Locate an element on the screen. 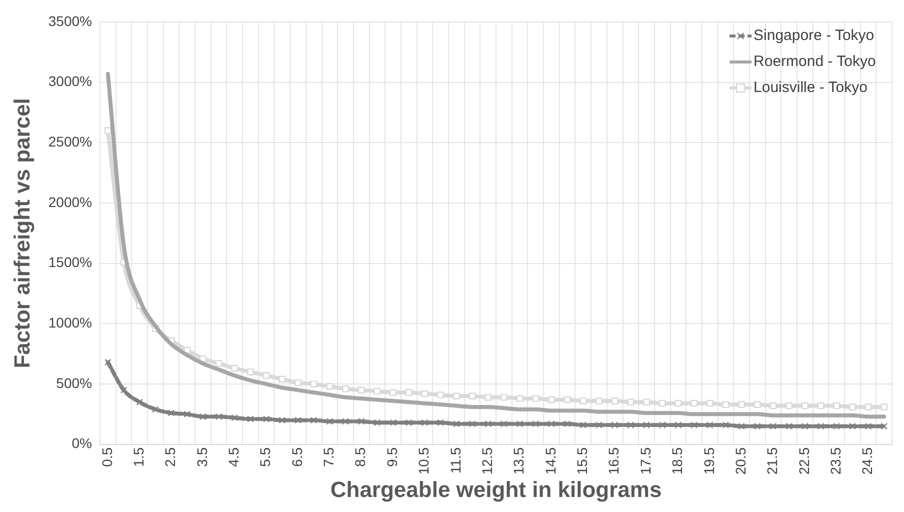 The image size is (904, 512). x-tick-label: 23.5 is located at coordinates (835, 461).